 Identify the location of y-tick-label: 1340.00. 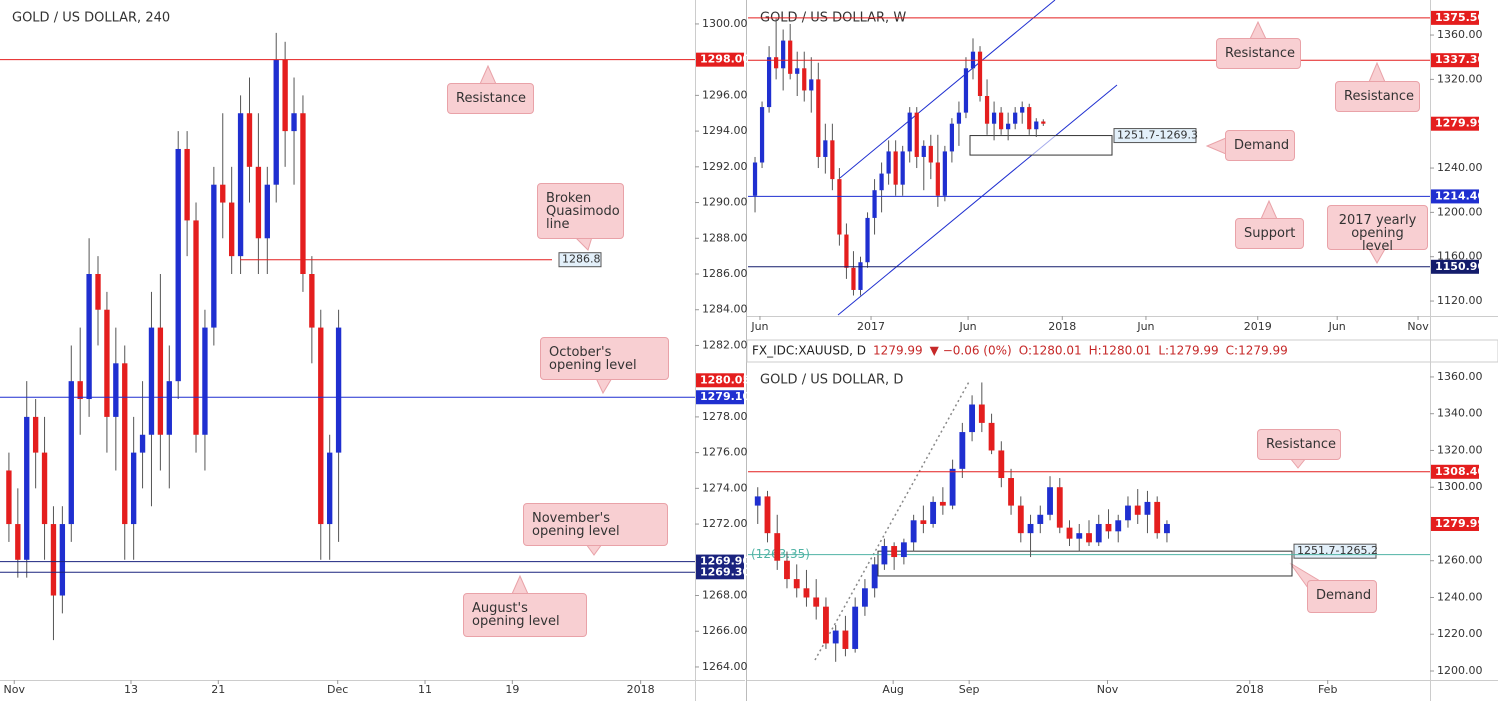
(1460, 413).